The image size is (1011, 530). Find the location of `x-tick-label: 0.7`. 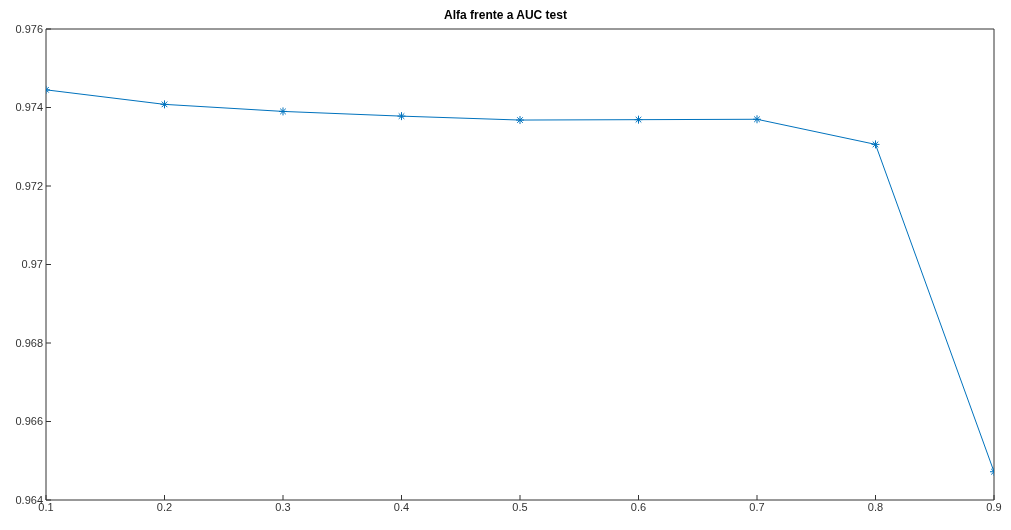

x-tick-label: 0.7 is located at coordinates (757, 506).